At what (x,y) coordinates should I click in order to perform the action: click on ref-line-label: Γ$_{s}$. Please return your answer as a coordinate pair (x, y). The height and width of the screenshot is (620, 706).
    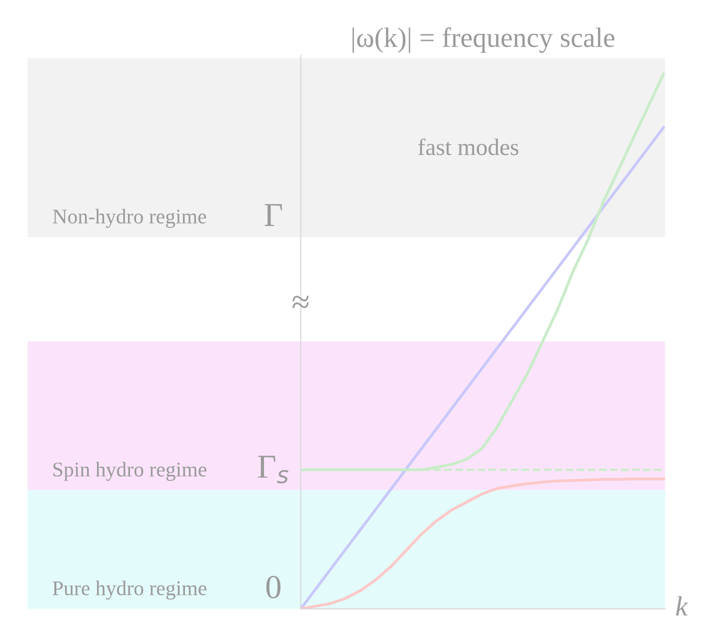
    Looking at the image, I should click on (273, 470).